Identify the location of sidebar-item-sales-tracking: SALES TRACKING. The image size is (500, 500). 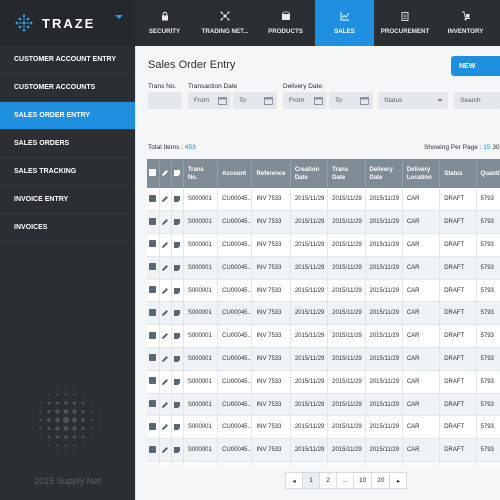
(67, 172).